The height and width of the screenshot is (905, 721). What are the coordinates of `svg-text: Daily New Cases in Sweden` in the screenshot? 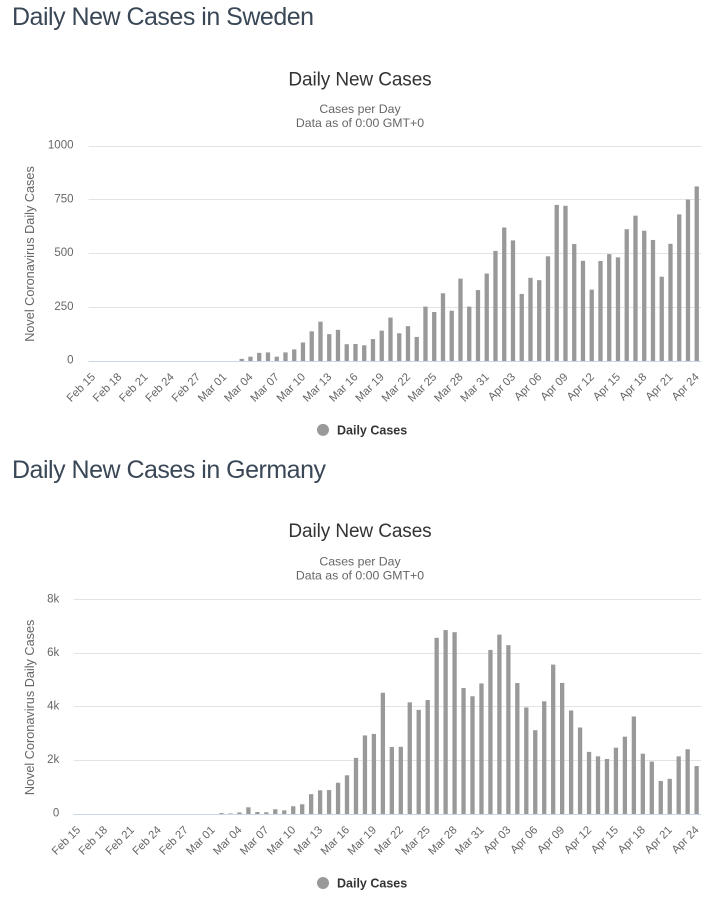 It's located at (163, 17).